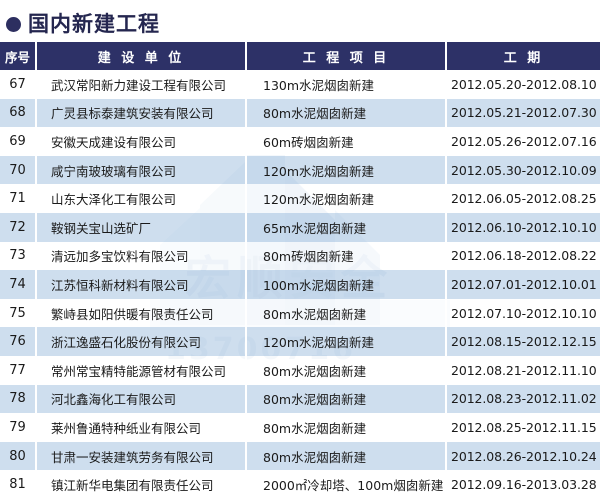  Describe the element at coordinates (18, 284) in the screenshot. I see `row-index: 74` at that location.